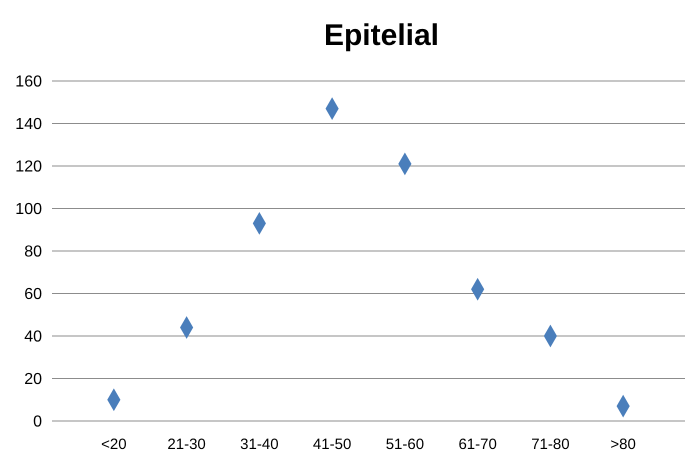 The width and height of the screenshot is (691, 458). I want to click on y-tick-label: 40, so click(33, 337).